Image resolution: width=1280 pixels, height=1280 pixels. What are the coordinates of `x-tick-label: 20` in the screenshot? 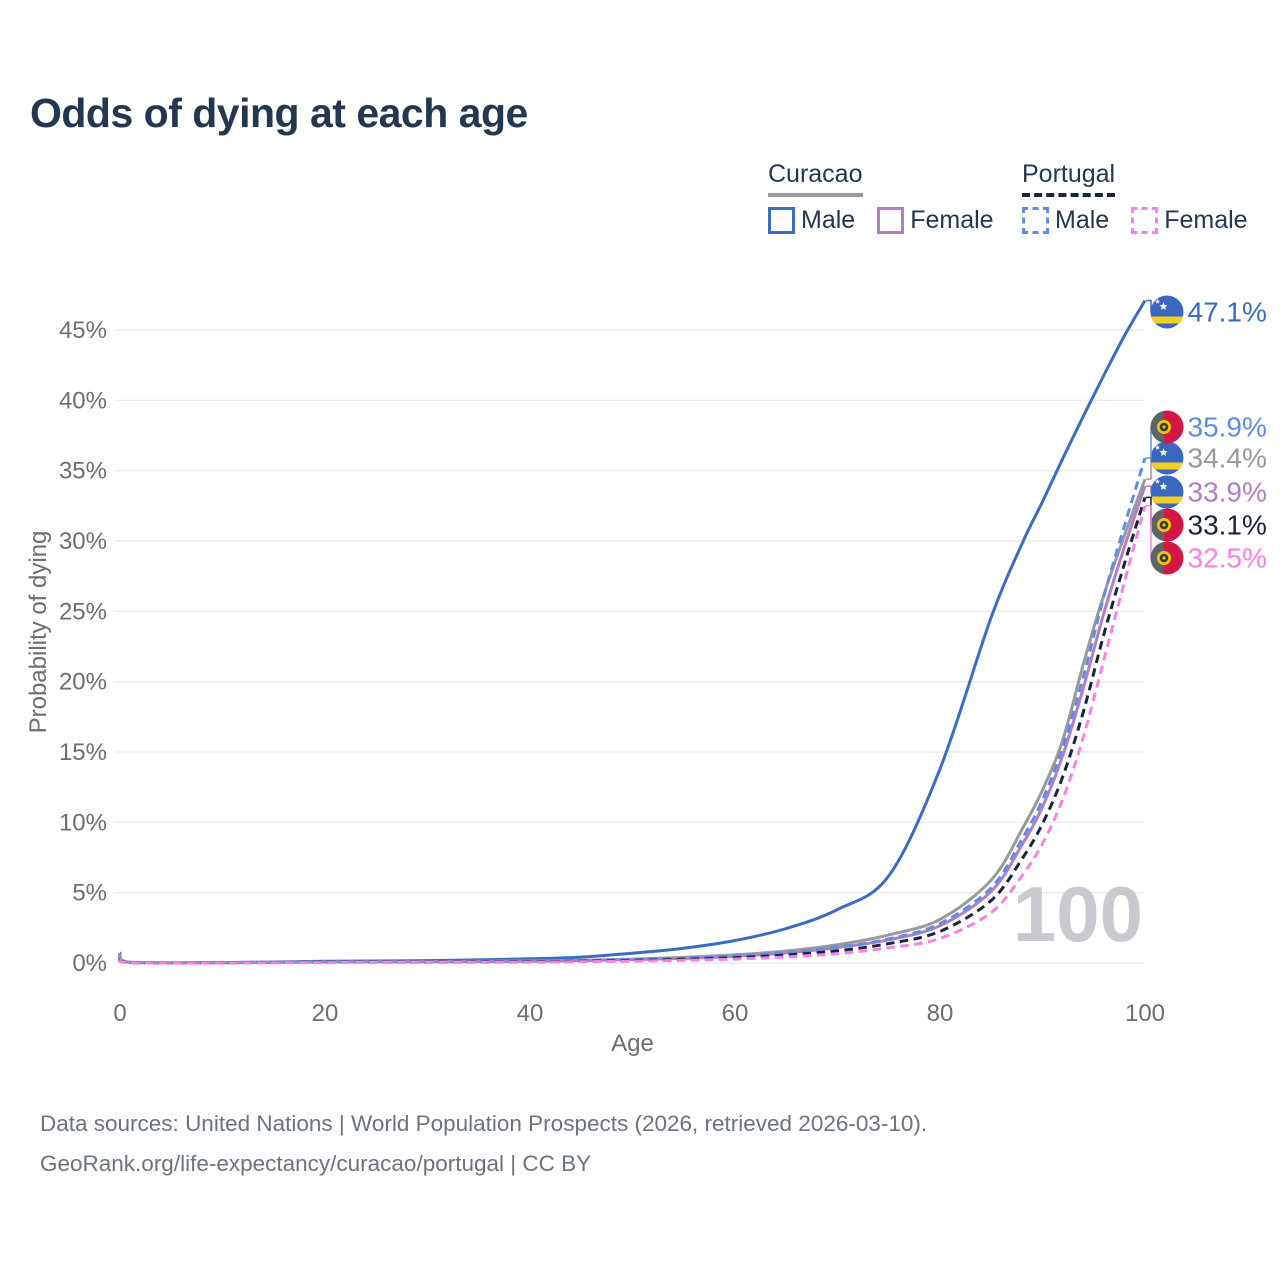 It's located at (325, 1013).